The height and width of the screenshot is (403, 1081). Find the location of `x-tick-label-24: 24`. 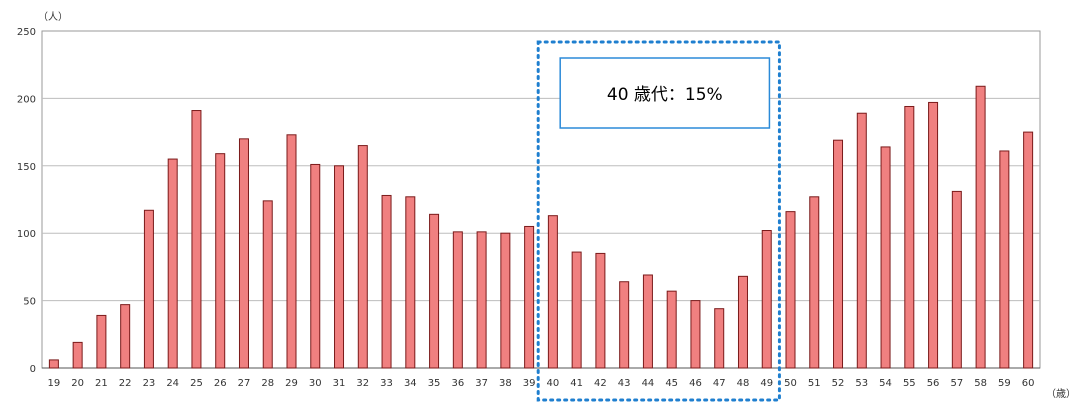

x-tick-label-24: 24 is located at coordinates (172, 383).